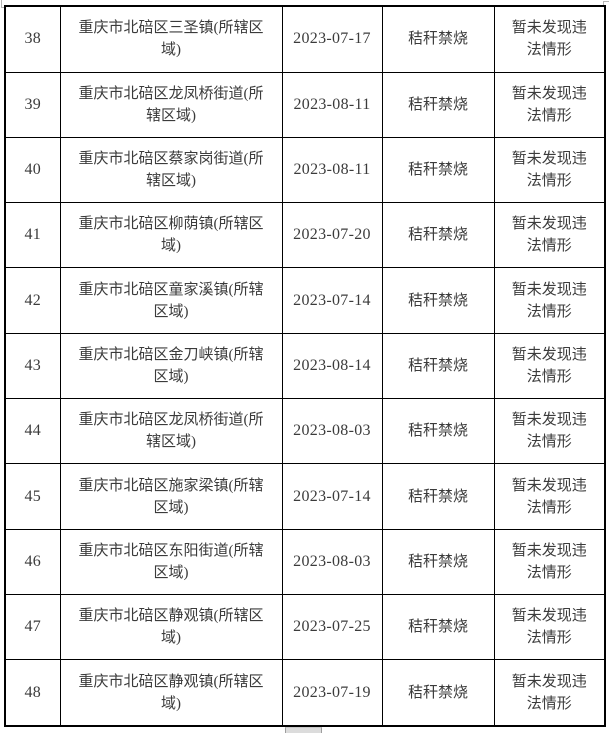 The image size is (609, 733). I want to click on row-number-cell: 41, so click(32, 235).